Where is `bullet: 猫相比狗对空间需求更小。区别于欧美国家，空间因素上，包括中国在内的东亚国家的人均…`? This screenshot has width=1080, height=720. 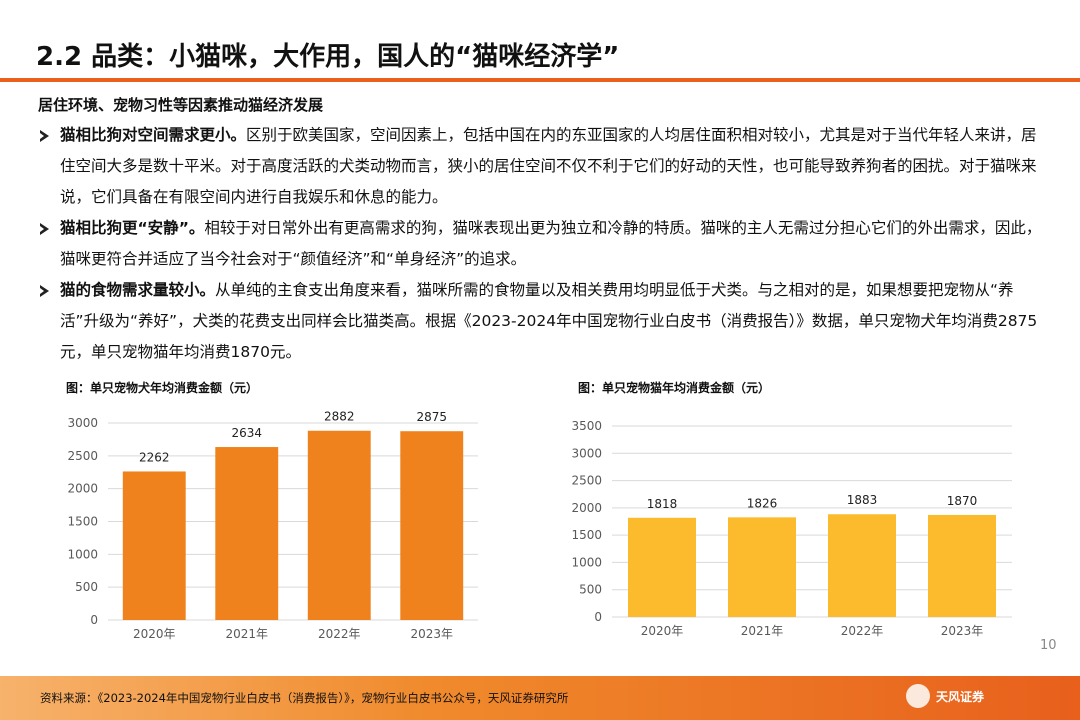 bullet: 猫相比狗对空间需求更小。区别于欧美国家，空间因素上，包括中国在内的东亚国家的人均… is located at coordinates (544, 166).